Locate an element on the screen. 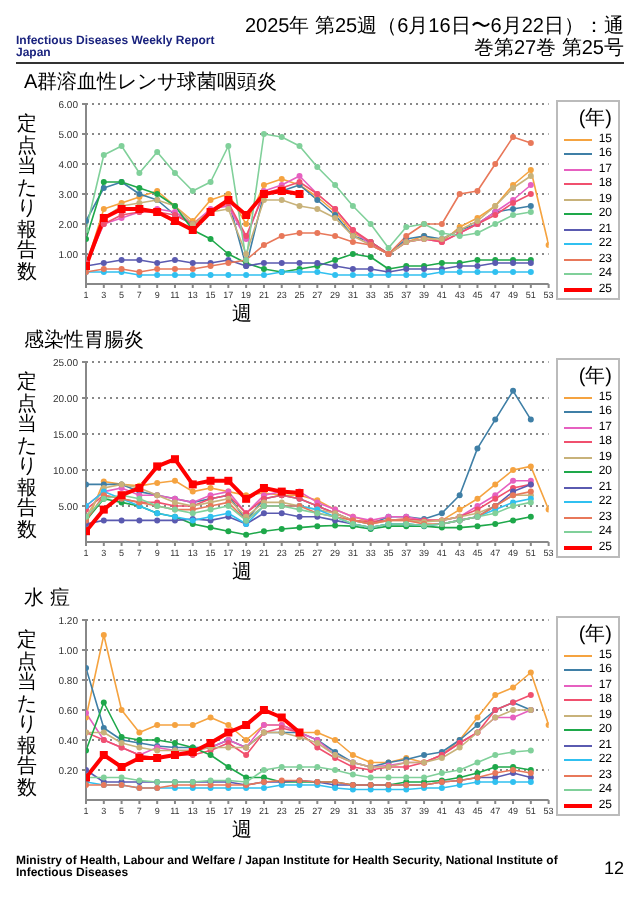 This screenshot has height=906, width=640. text: 2025年 第25週（6月16日〜6月22日）：通巻第27巻 第25号 is located at coordinates (433, 38).